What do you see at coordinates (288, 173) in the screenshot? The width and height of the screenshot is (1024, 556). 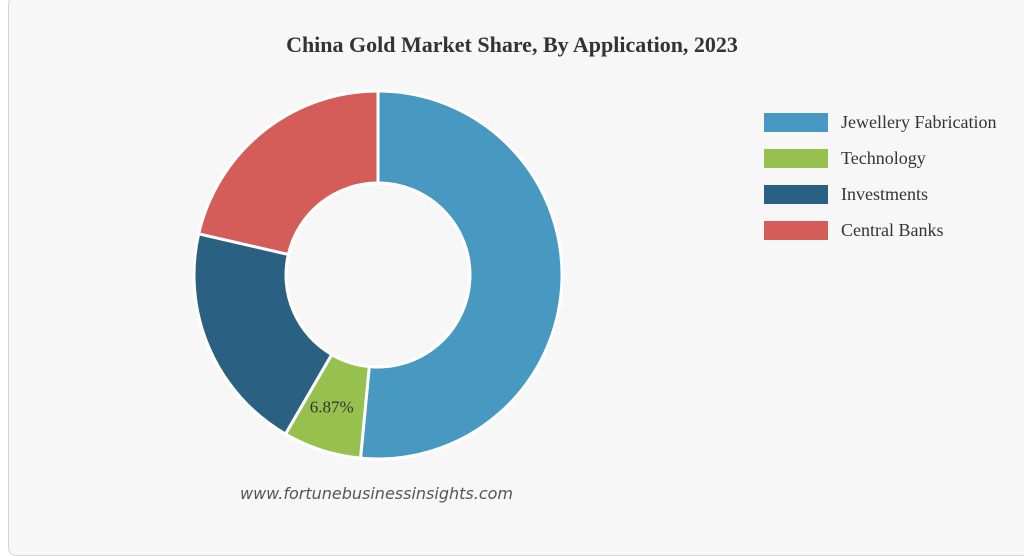 I see `donut-slice-central-banks` at bounding box center [288, 173].